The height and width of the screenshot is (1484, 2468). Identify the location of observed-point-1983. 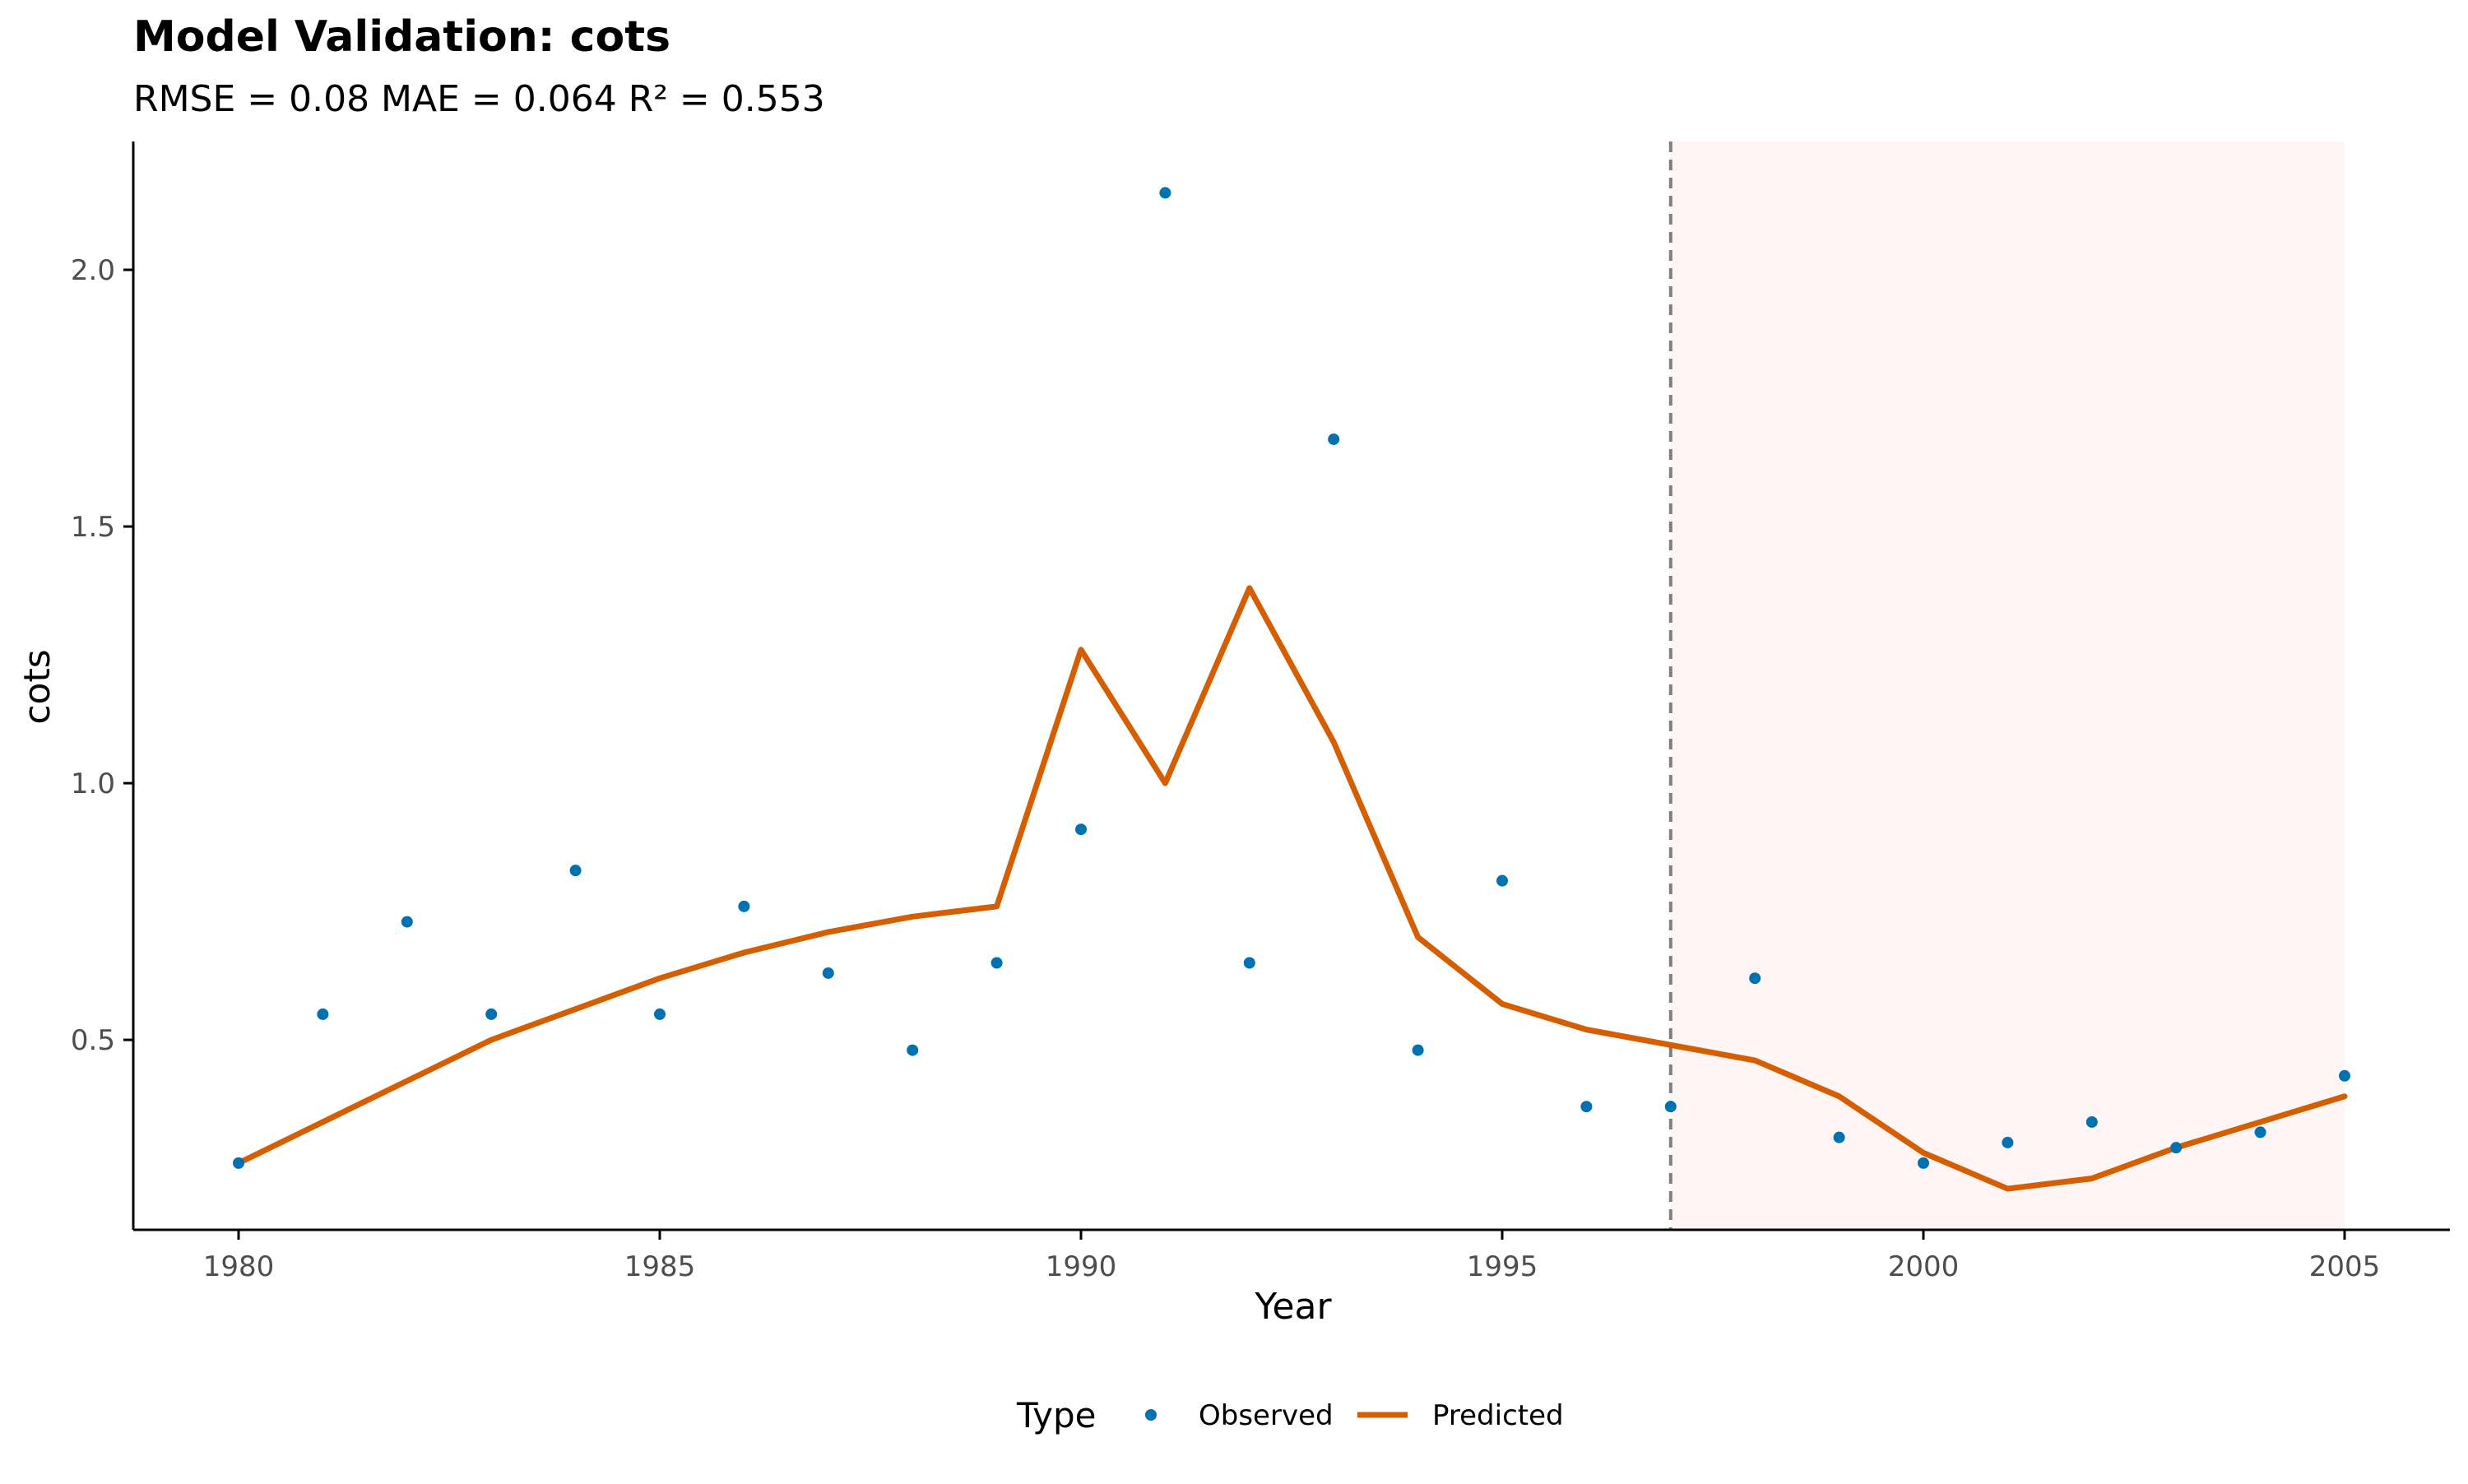
(491, 1014).